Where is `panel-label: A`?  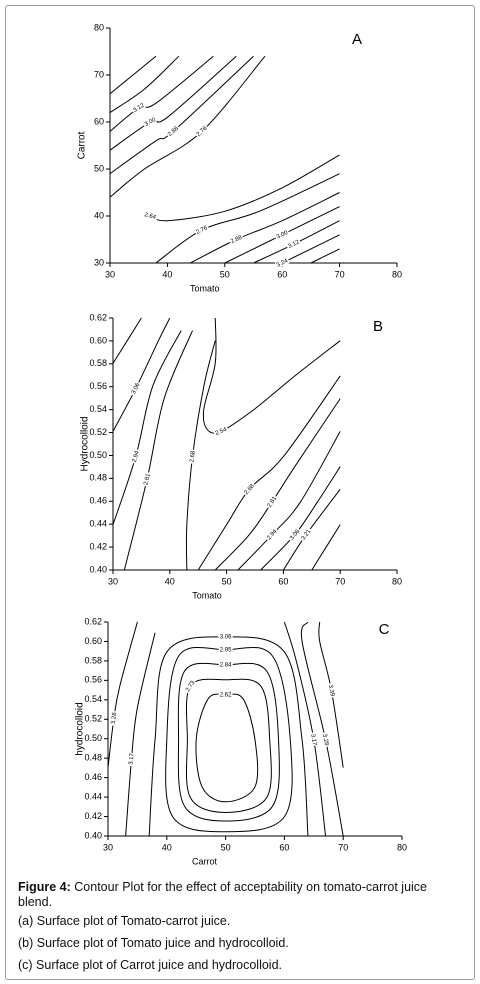
panel-label: A is located at coordinates (357, 39).